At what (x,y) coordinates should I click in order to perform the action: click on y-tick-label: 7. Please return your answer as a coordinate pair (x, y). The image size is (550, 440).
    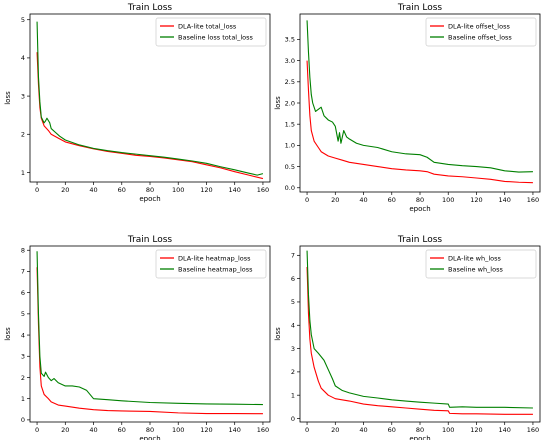
    Looking at the image, I should click on (293, 256).